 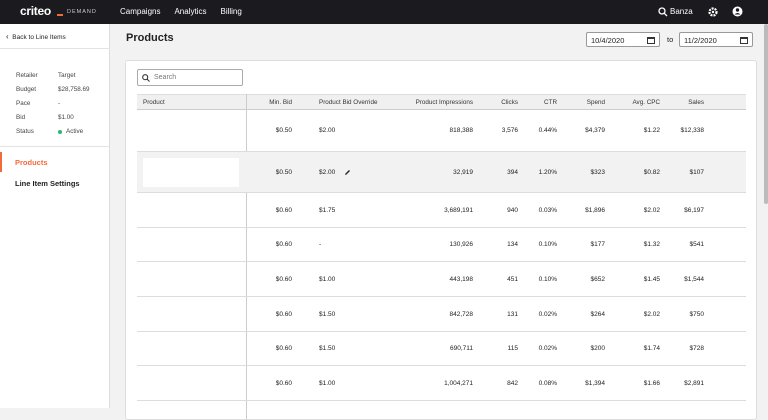 What do you see at coordinates (280, 102) in the screenshot?
I see `column-header: Min. Bid` at bounding box center [280, 102].